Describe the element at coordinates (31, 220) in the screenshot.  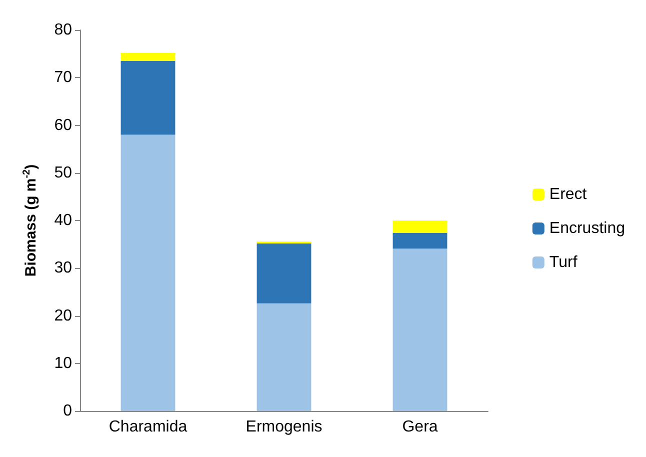
I see `y-axis-title: Biomass (g m-2)` at that location.